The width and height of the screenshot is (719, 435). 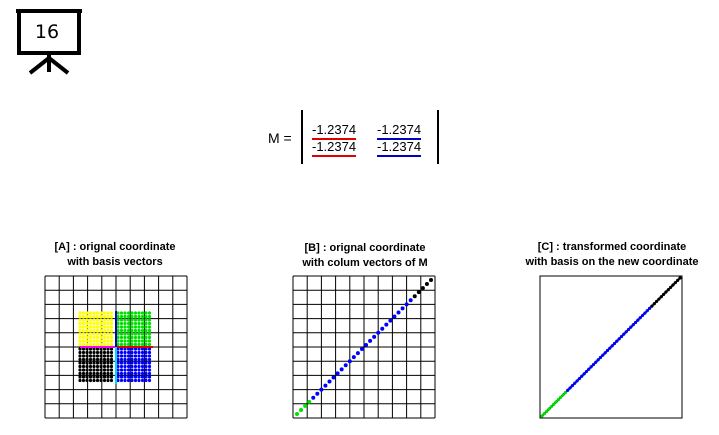 I want to click on matrix-left-bracket, so click(x=302, y=137).